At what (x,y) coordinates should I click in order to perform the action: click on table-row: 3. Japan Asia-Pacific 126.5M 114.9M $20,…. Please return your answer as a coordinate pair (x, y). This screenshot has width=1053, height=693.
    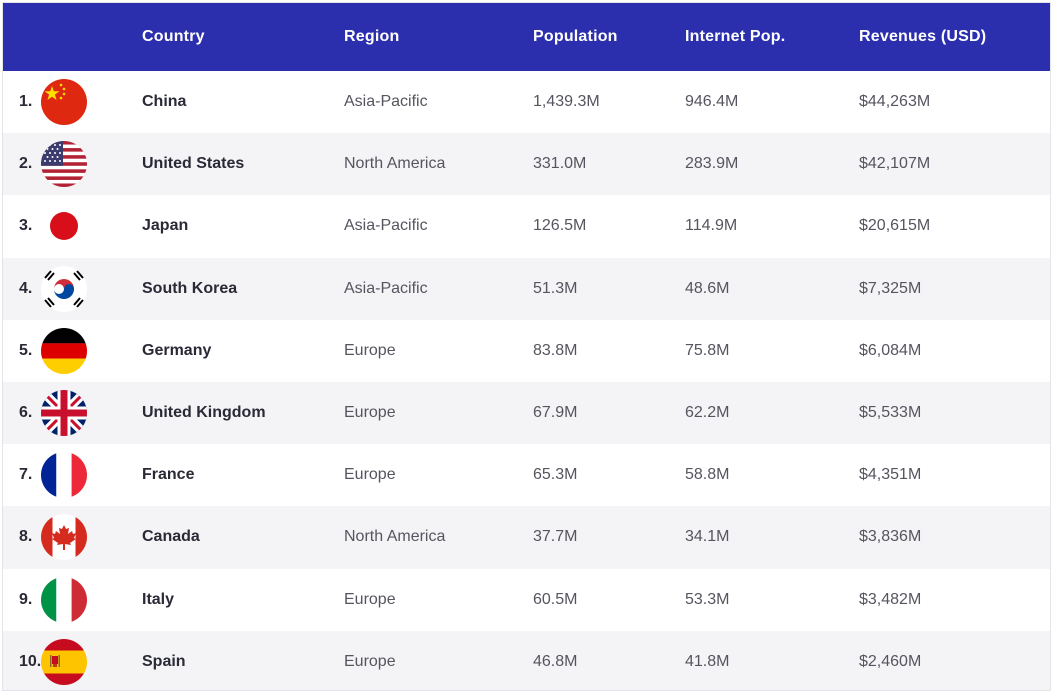
    Looking at the image, I should click on (526, 226).